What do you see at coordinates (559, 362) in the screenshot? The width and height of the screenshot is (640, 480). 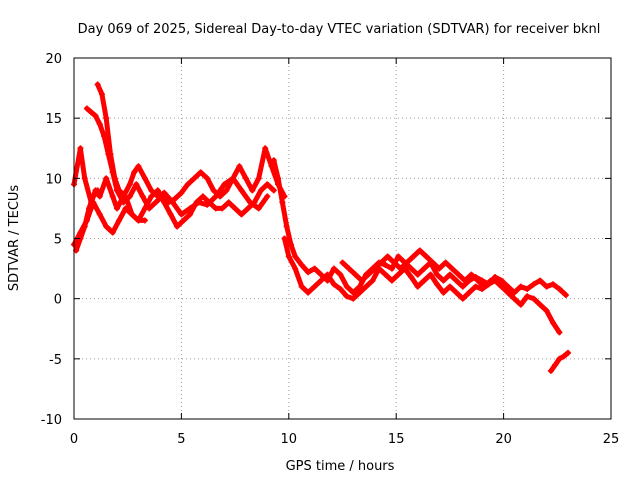 I see `series-path` at bounding box center [559, 362].